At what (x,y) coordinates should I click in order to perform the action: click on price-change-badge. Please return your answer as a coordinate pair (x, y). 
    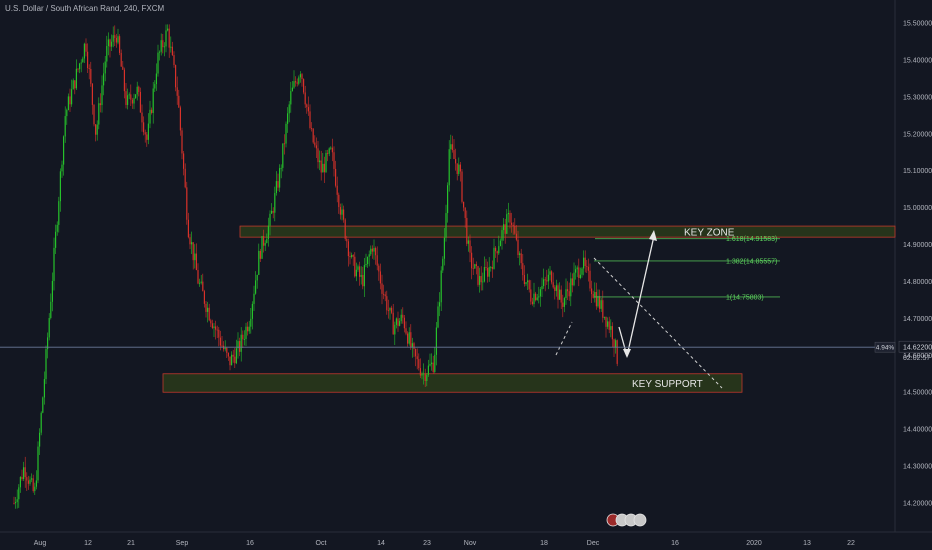
    Looking at the image, I should click on (885, 347).